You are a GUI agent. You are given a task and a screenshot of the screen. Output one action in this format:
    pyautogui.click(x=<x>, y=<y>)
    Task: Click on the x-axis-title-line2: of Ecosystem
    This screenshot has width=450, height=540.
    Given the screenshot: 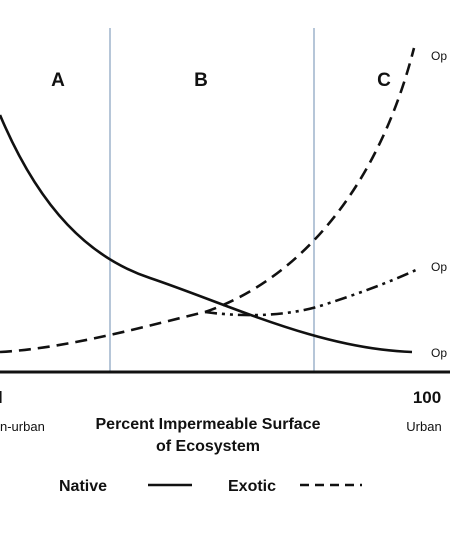 What is the action you would take?
    pyautogui.click(x=208, y=446)
    